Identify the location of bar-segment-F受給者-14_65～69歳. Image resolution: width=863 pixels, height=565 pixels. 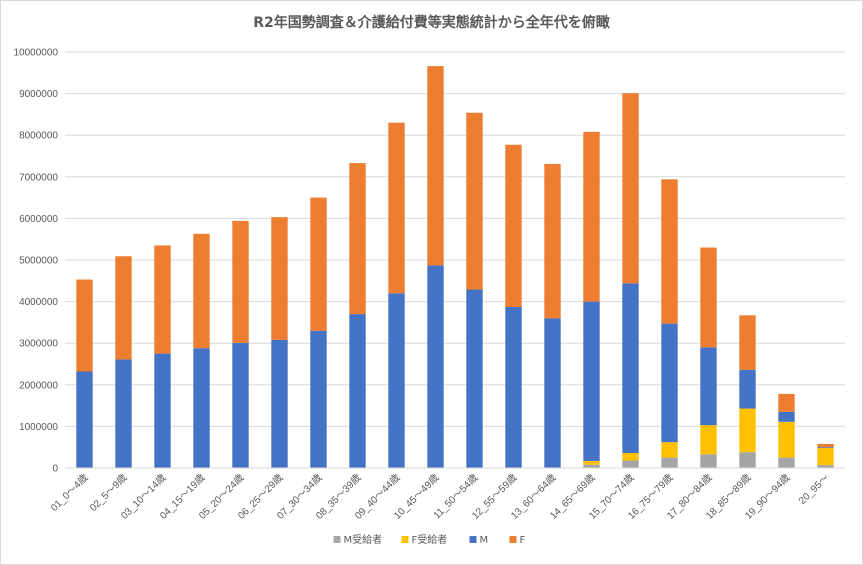
(591, 462).